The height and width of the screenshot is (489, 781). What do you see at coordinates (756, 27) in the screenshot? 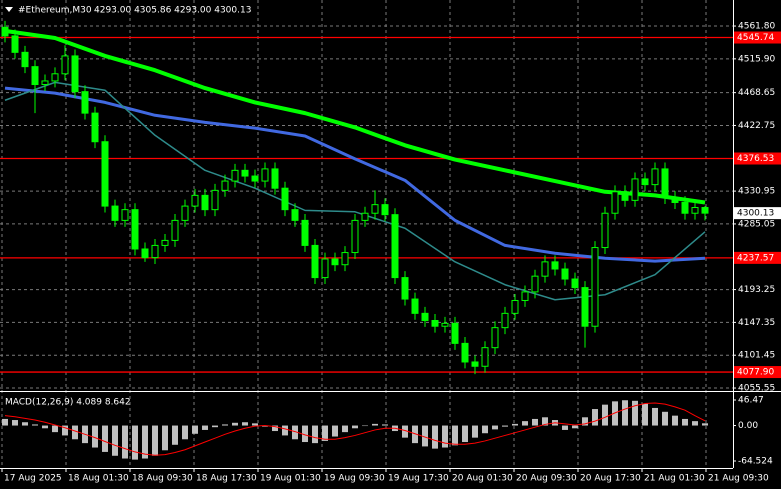
I see `y-tick-label: 4561.80` at bounding box center [756, 27].